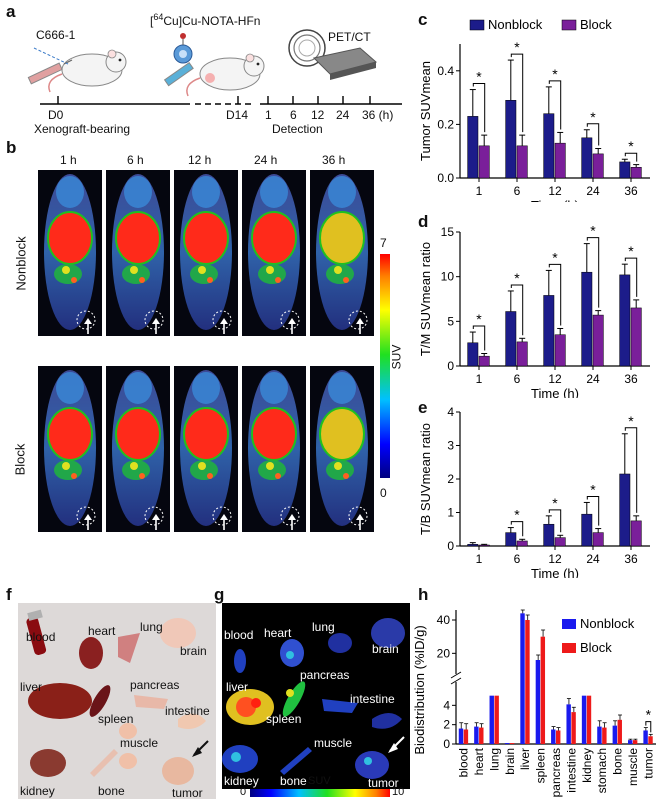  I want to click on y-axis-label: Tumor SUVmean, so click(425, 111).